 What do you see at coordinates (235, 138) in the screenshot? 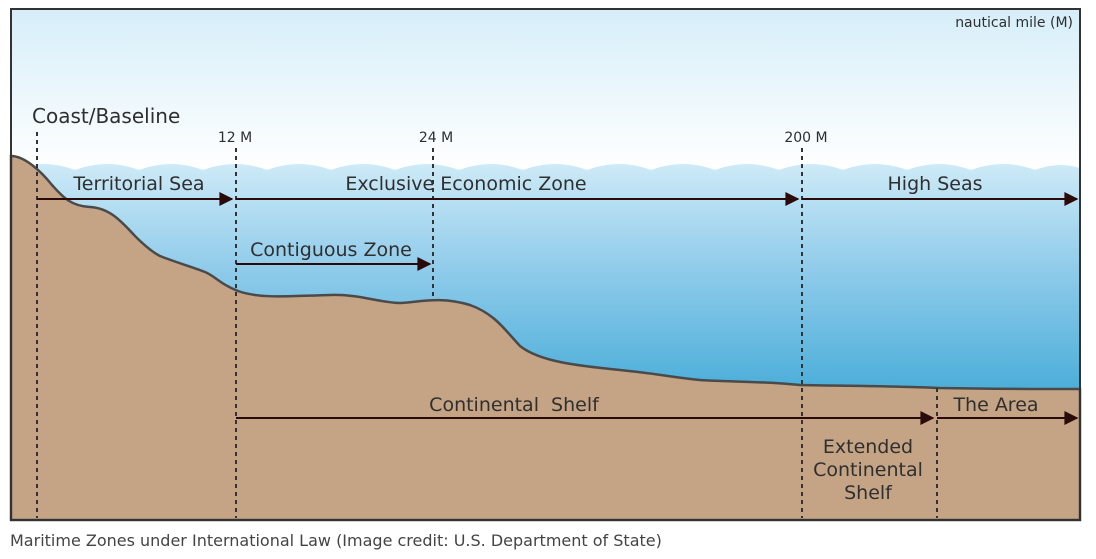
I see `marker-12m-label: 12 M` at bounding box center [235, 138].